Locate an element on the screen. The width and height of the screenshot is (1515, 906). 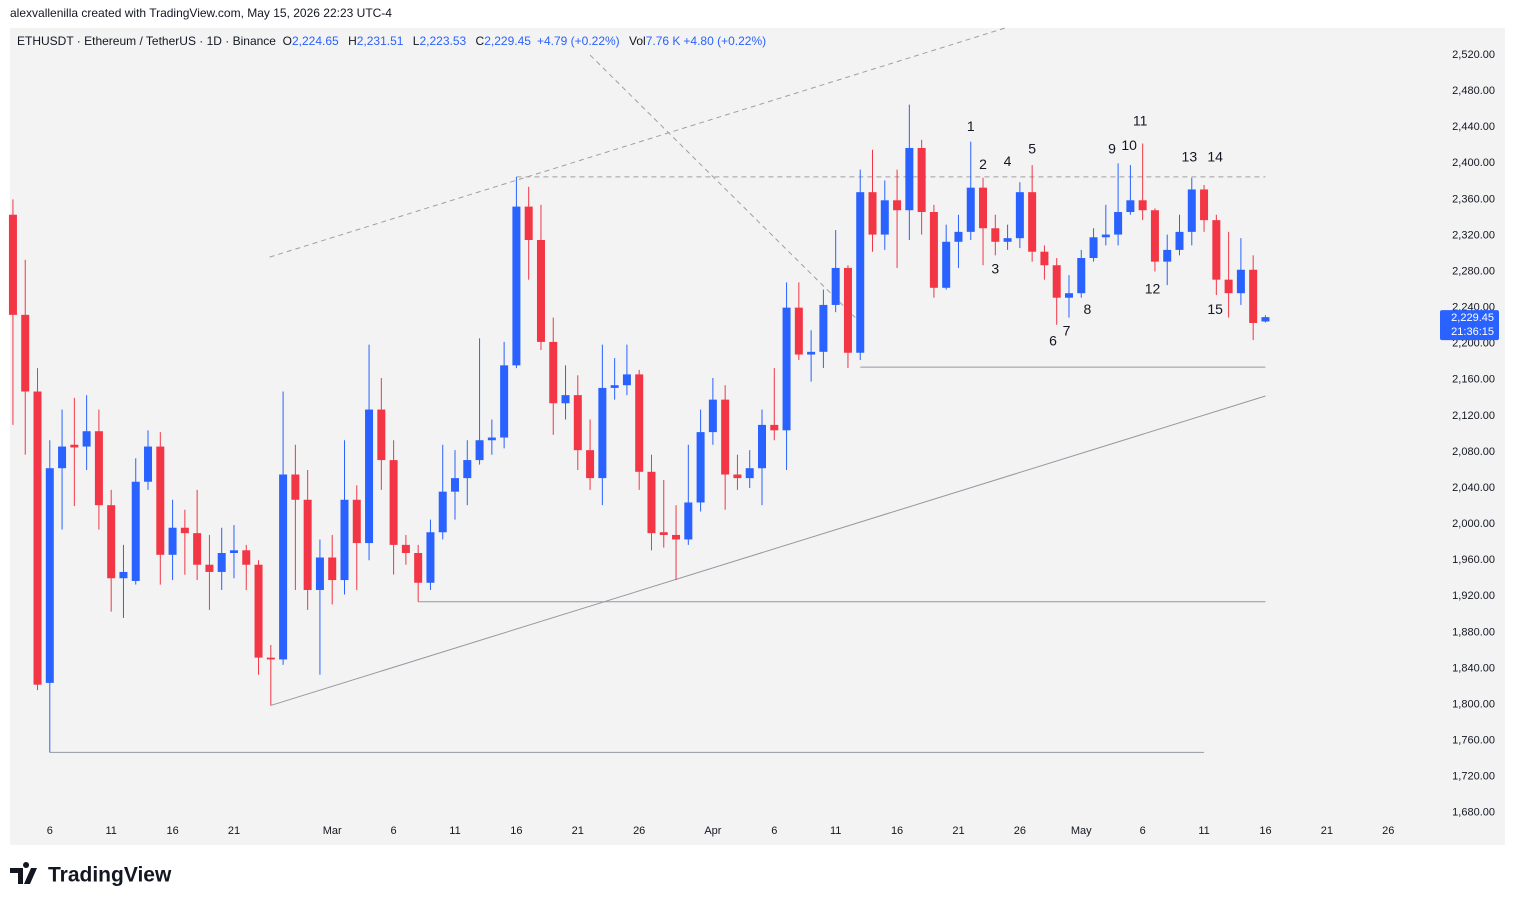
y-tick-label: 1,840.00 is located at coordinates (1473, 668).